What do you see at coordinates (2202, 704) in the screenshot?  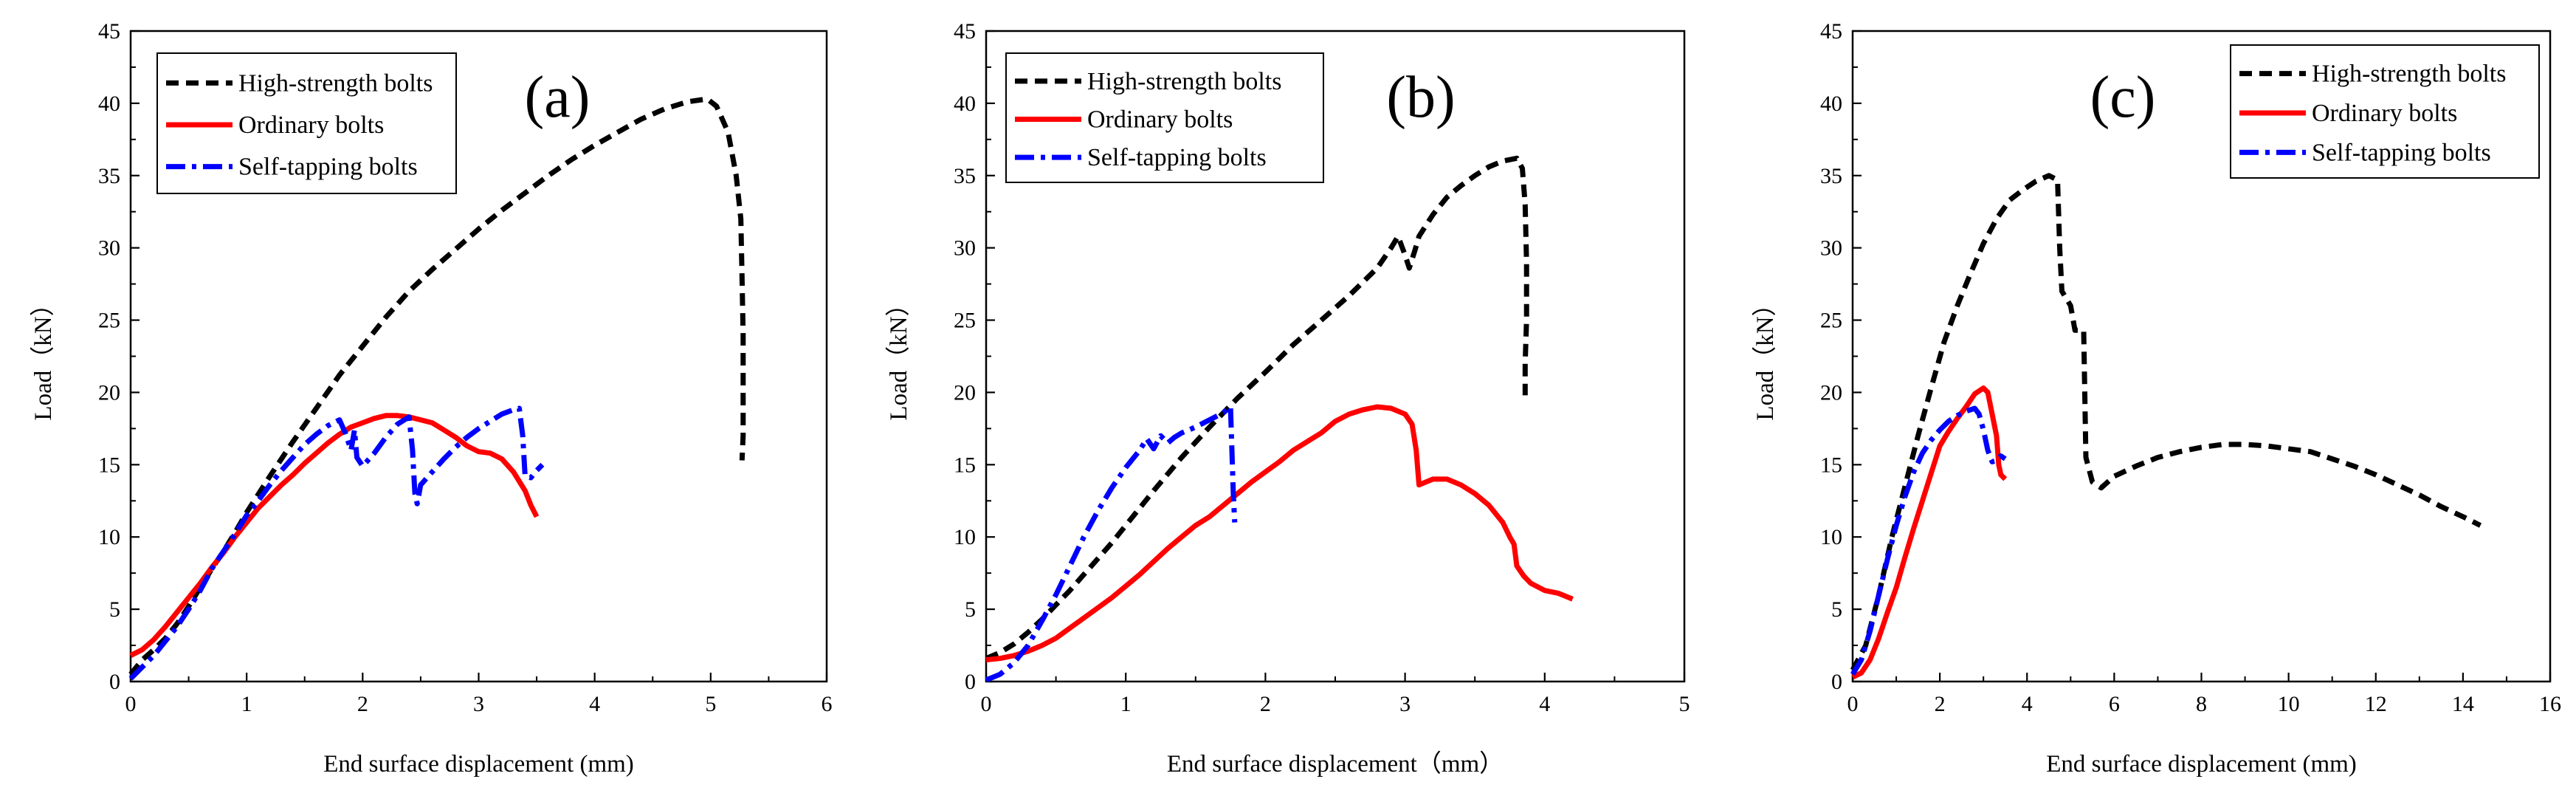 I see `x-tick-label: 8` at bounding box center [2202, 704].